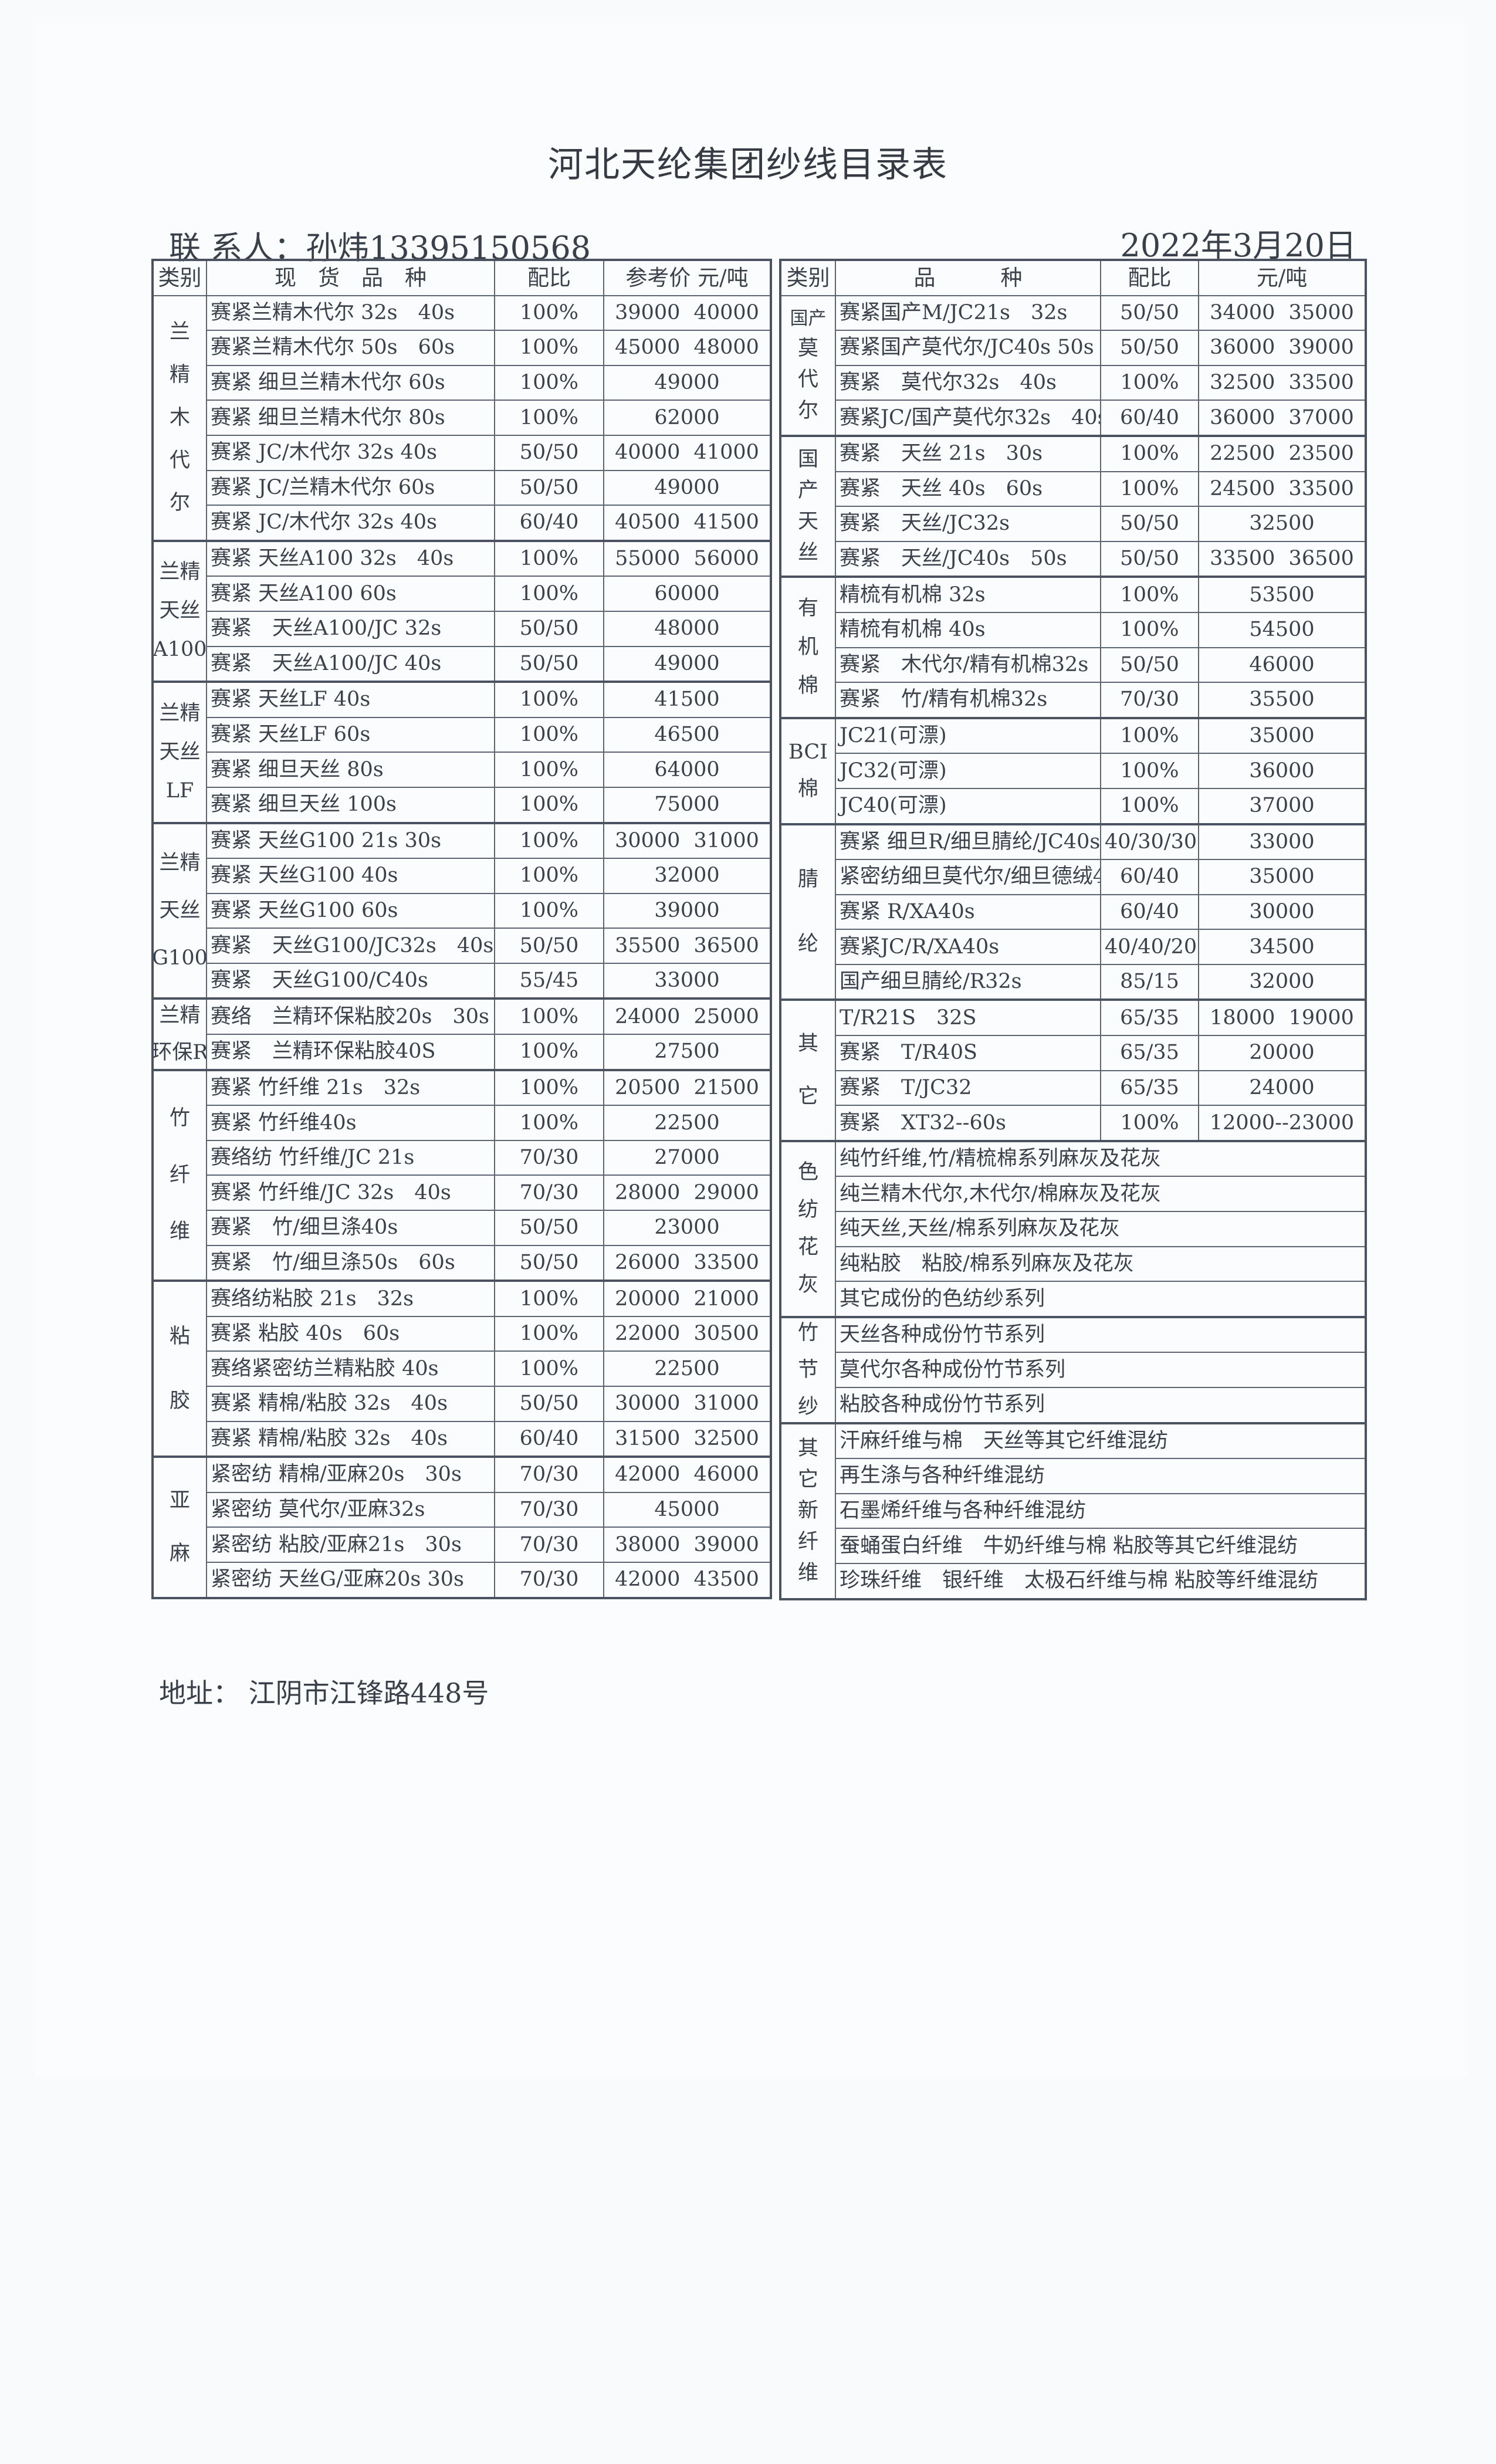  I want to click on table-row: 赛络紧密纺兰精粘胶 40s 100% 22500, so click(462, 1369).